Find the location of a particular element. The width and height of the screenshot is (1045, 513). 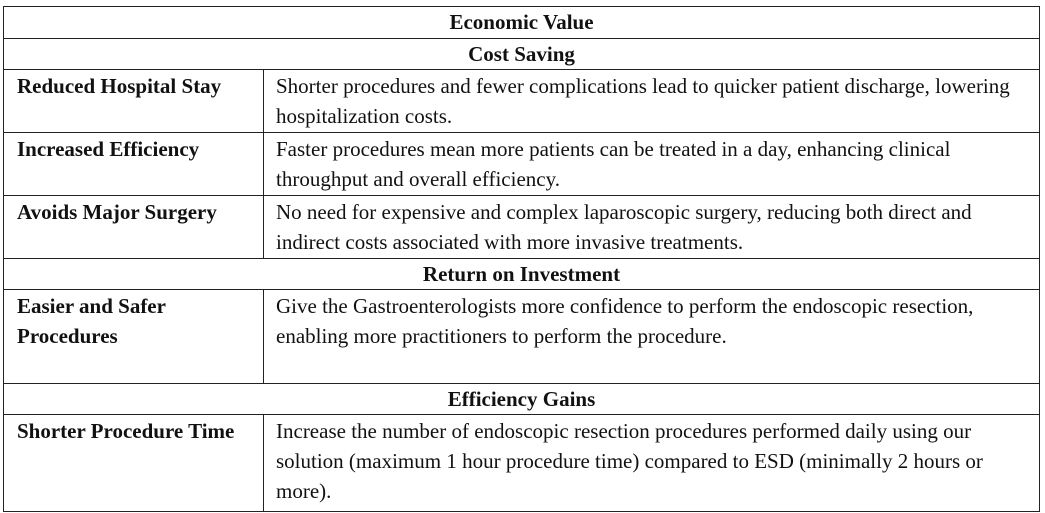

row-label-increased-efficiency: Increased Efficiency is located at coordinates (134, 164).